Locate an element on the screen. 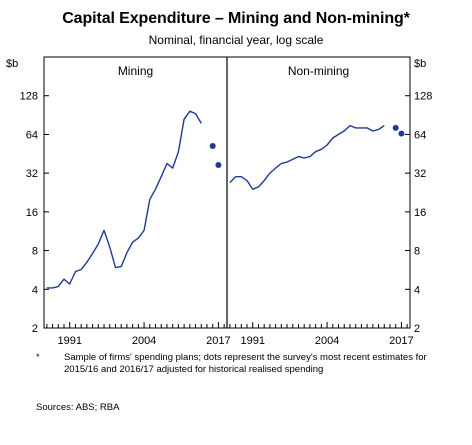  y-tick-label-left: 128 is located at coordinates (29, 97).